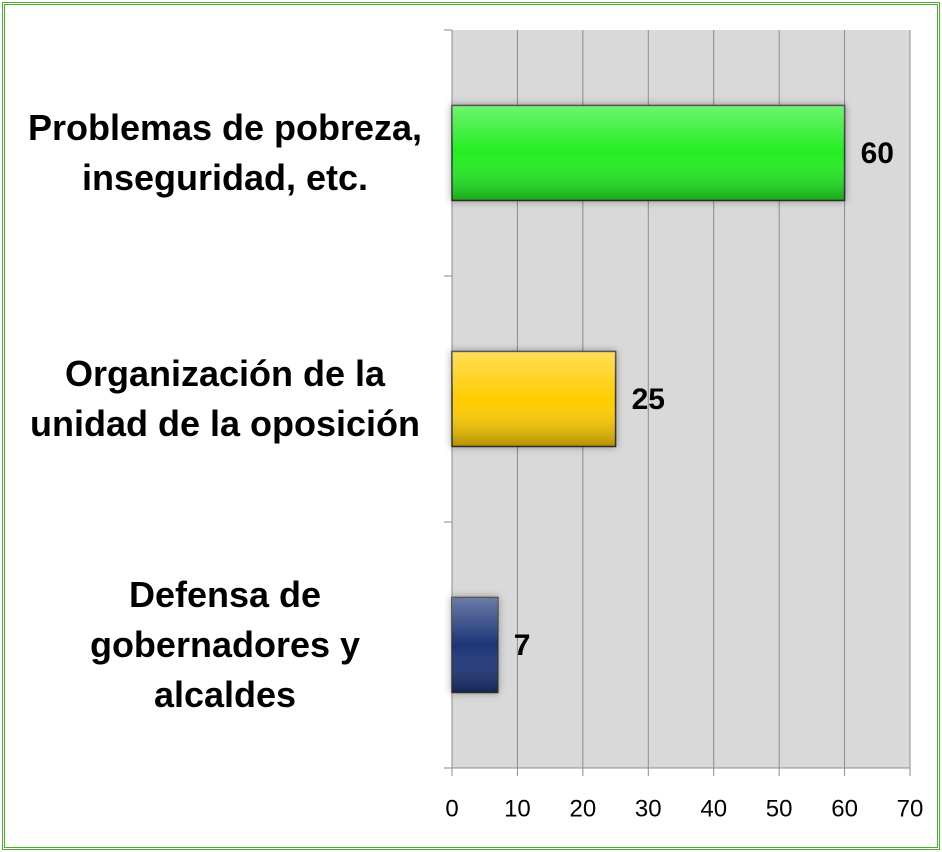 Image resolution: width=942 pixels, height=852 pixels. What do you see at coordinates (648, 399) in the screenshot?
I see `value-label: 25` at bounding box center [648, 399].